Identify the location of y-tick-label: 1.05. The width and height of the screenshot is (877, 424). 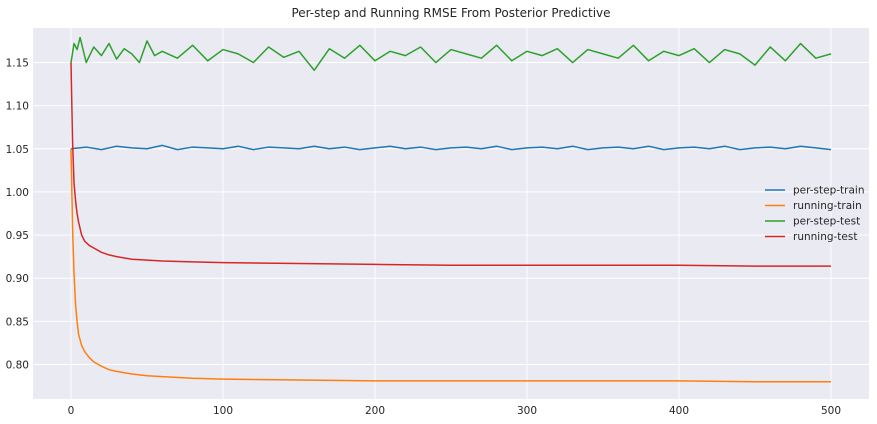
(17, 150).